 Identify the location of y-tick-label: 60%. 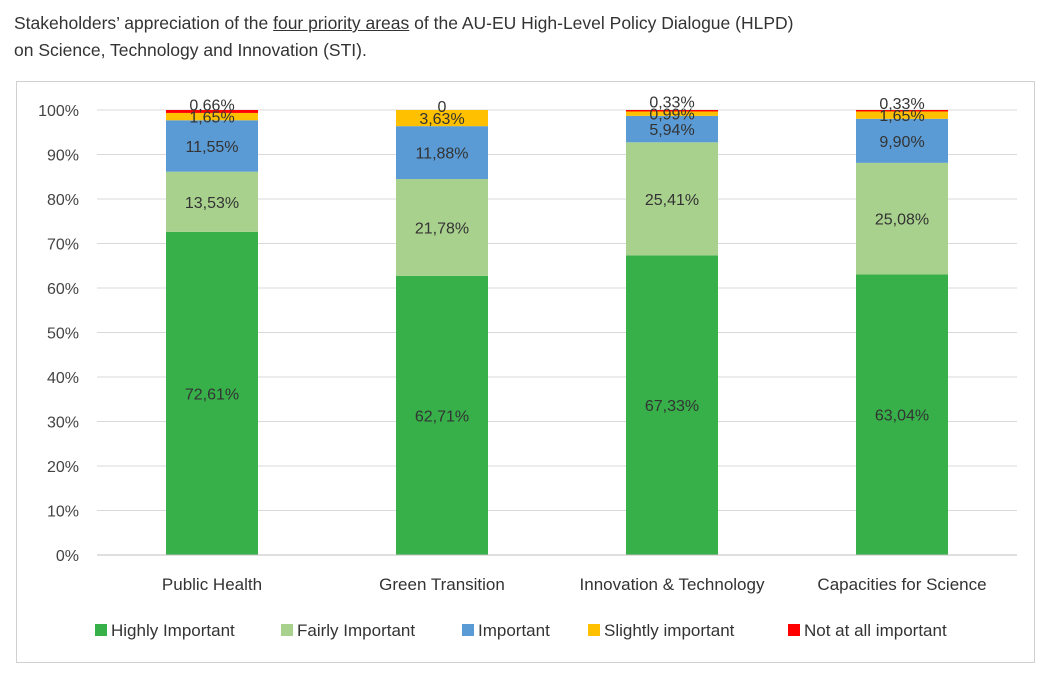
(63, 289).